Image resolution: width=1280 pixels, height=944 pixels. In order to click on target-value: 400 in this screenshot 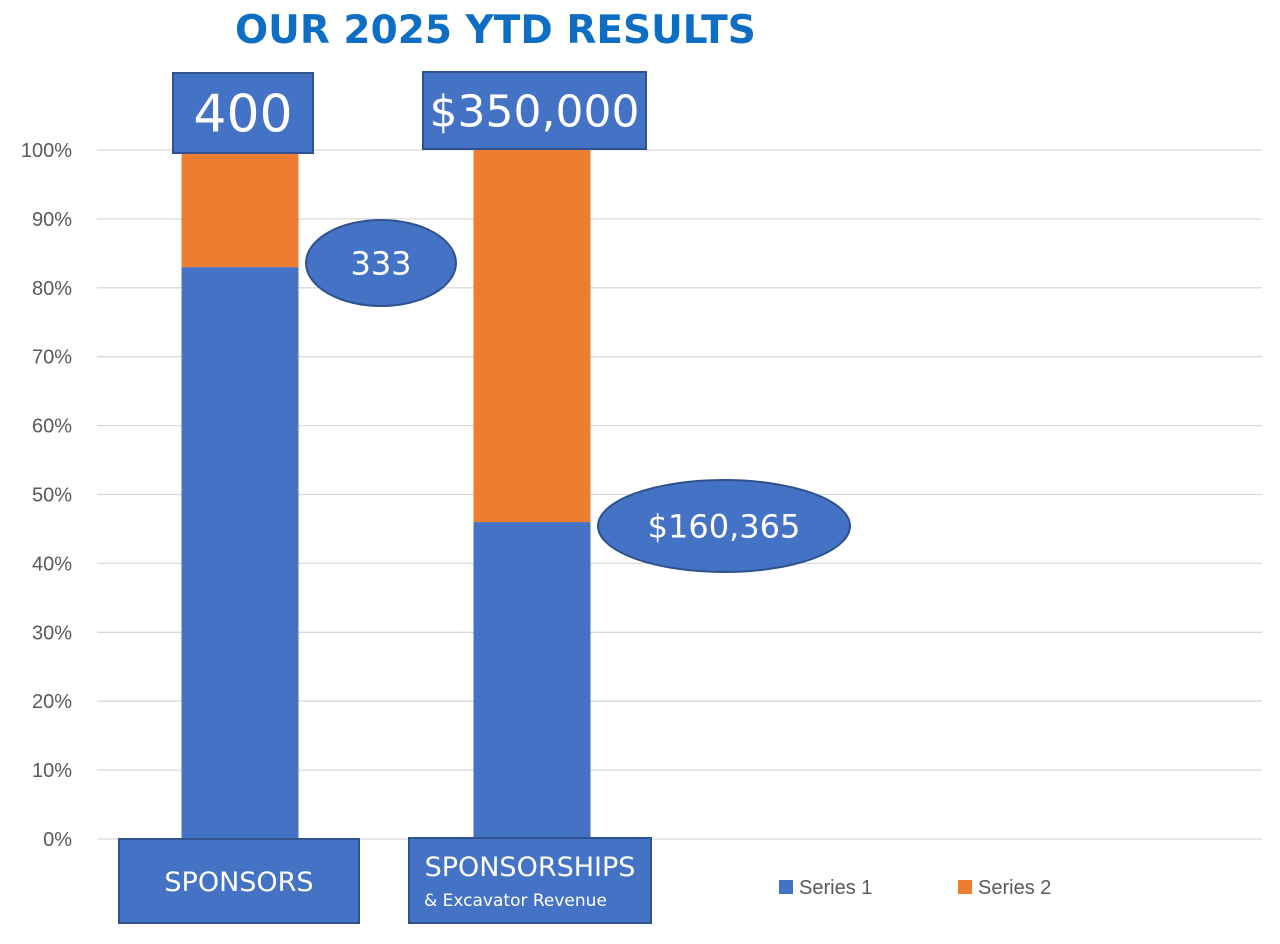, I will do `click(242, 115)`.